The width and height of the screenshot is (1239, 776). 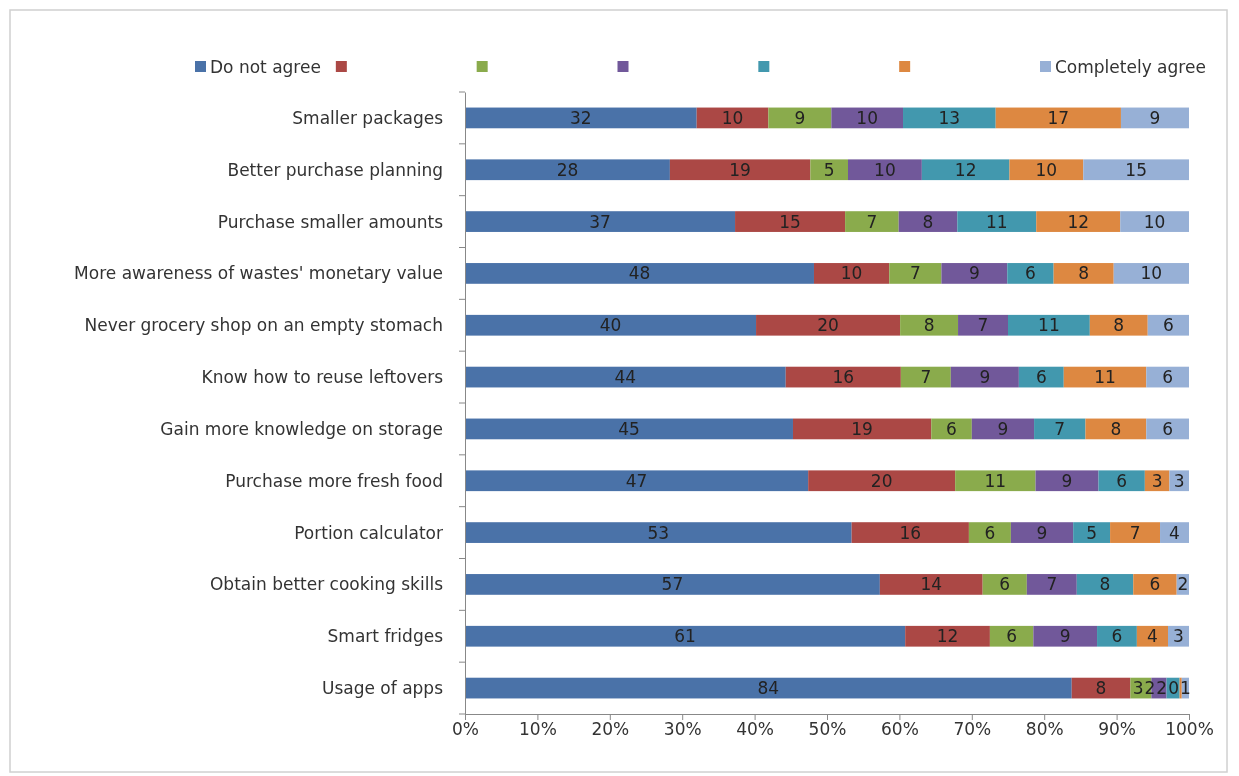 What do you see at coordinates (610, 729) in the screenshot?
I see `x-tick-label: 20%` at bounding box center [610, 729].